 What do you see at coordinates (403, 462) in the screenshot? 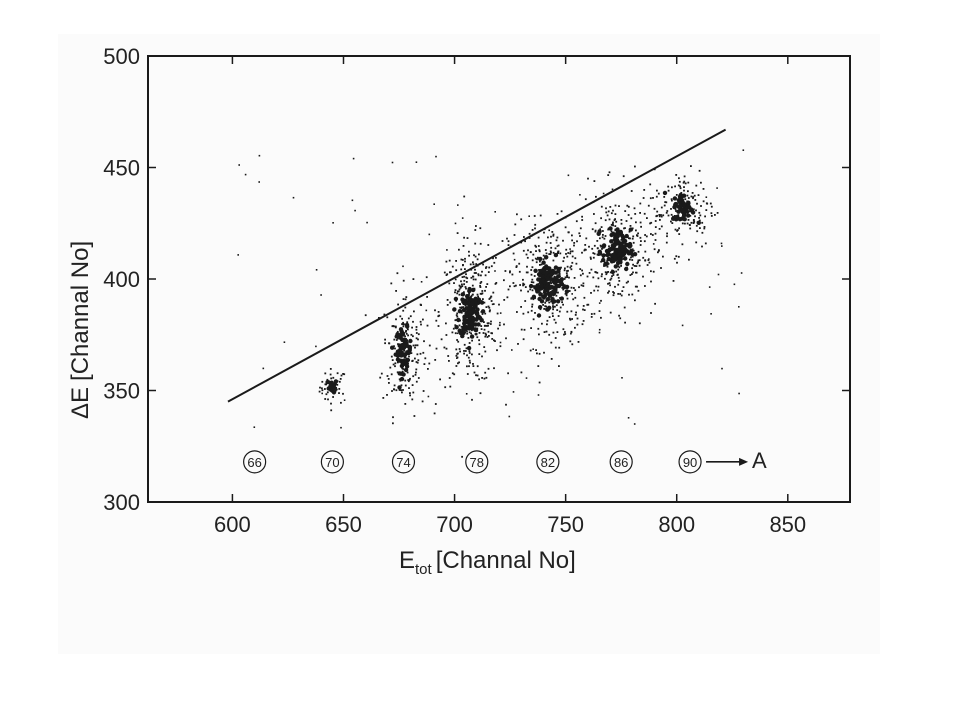
I see `mass-label: 74` at bounding box center [403, 462].